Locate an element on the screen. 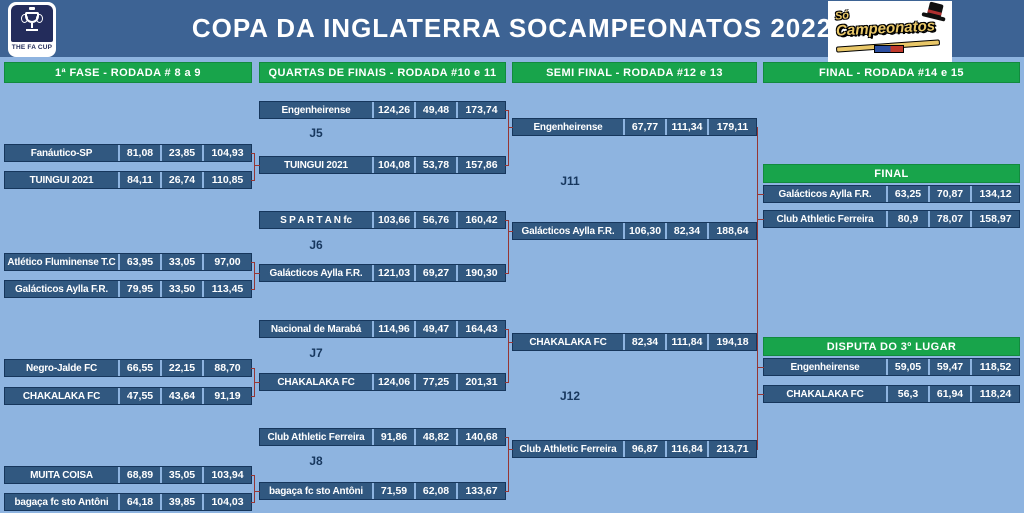  score-game2: 39,85 is located at coordinates (181, 502).